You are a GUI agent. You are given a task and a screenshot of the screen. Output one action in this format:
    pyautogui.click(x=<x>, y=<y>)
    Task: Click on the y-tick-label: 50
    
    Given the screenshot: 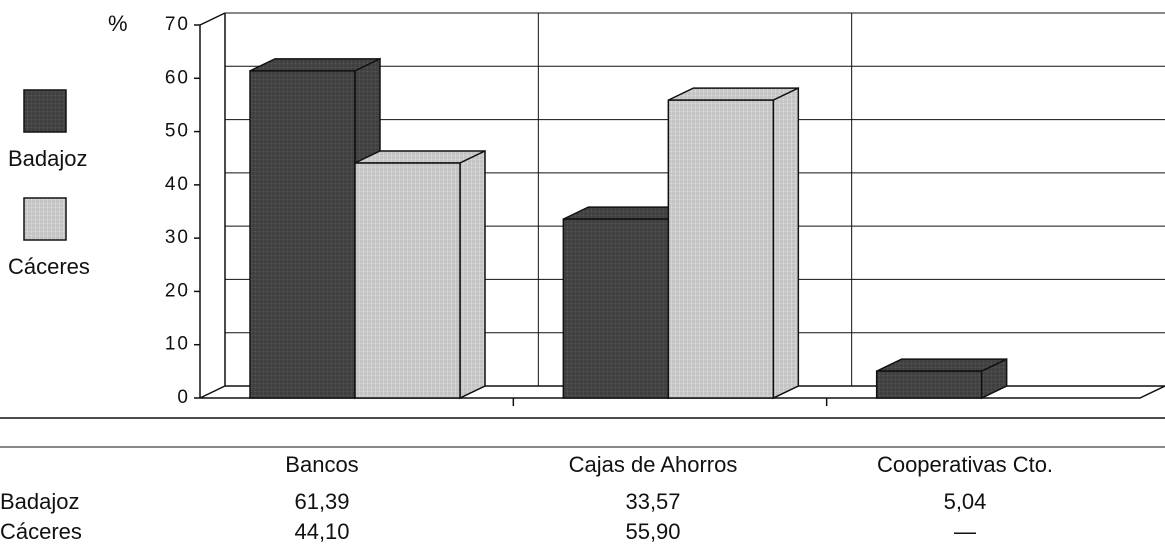 What is the action you would take?
    pyautogui.click(x=177, y=131)
    